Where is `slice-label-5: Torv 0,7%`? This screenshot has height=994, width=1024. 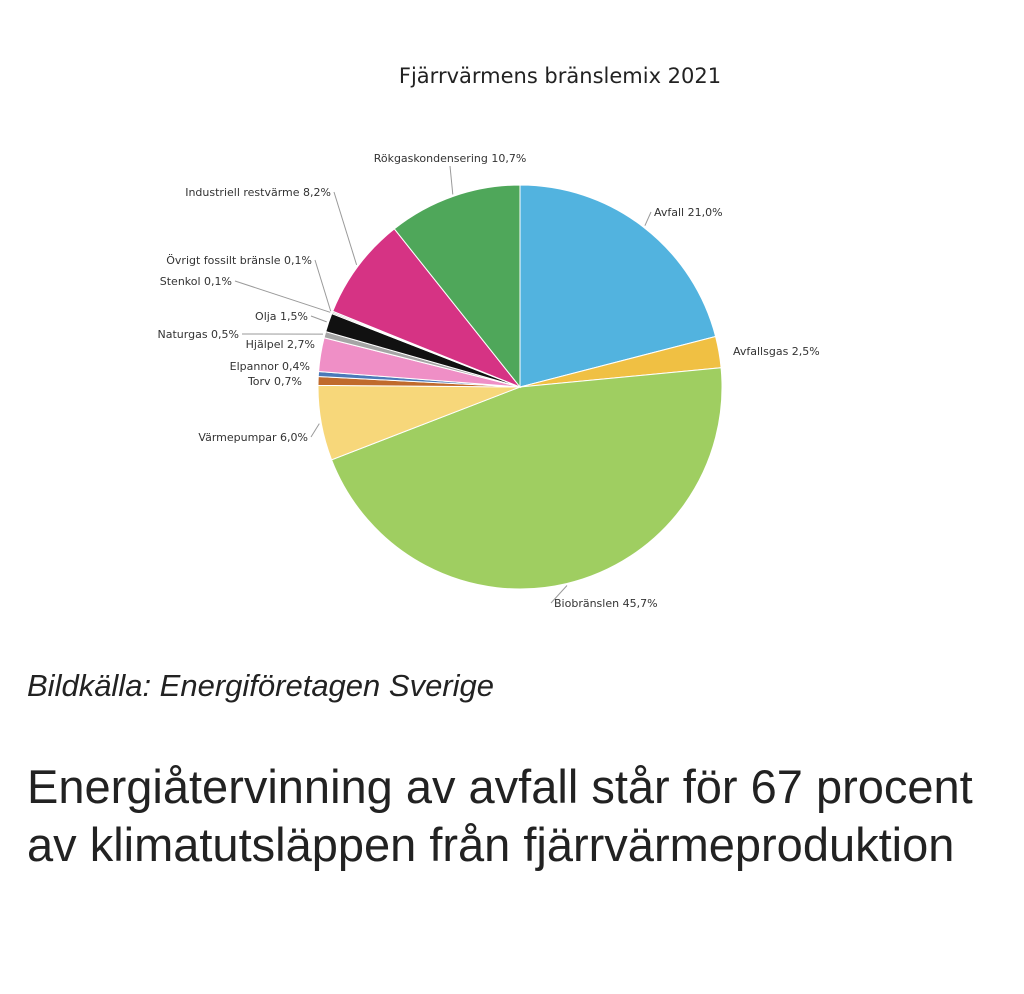
slice-label-5: Torv 0,7% is located at coordinates (274, 381).